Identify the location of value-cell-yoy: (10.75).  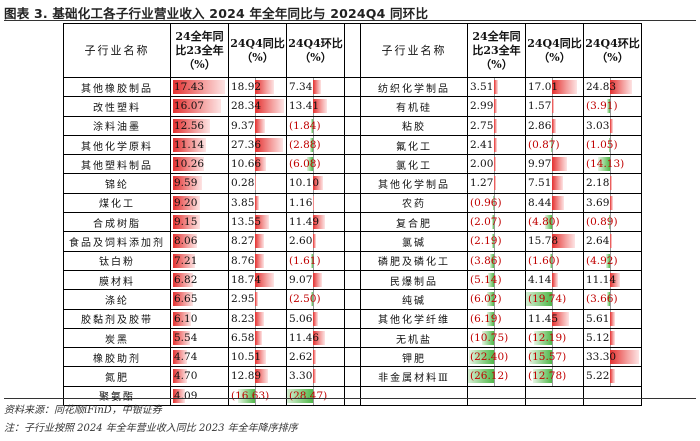
(496, 338).